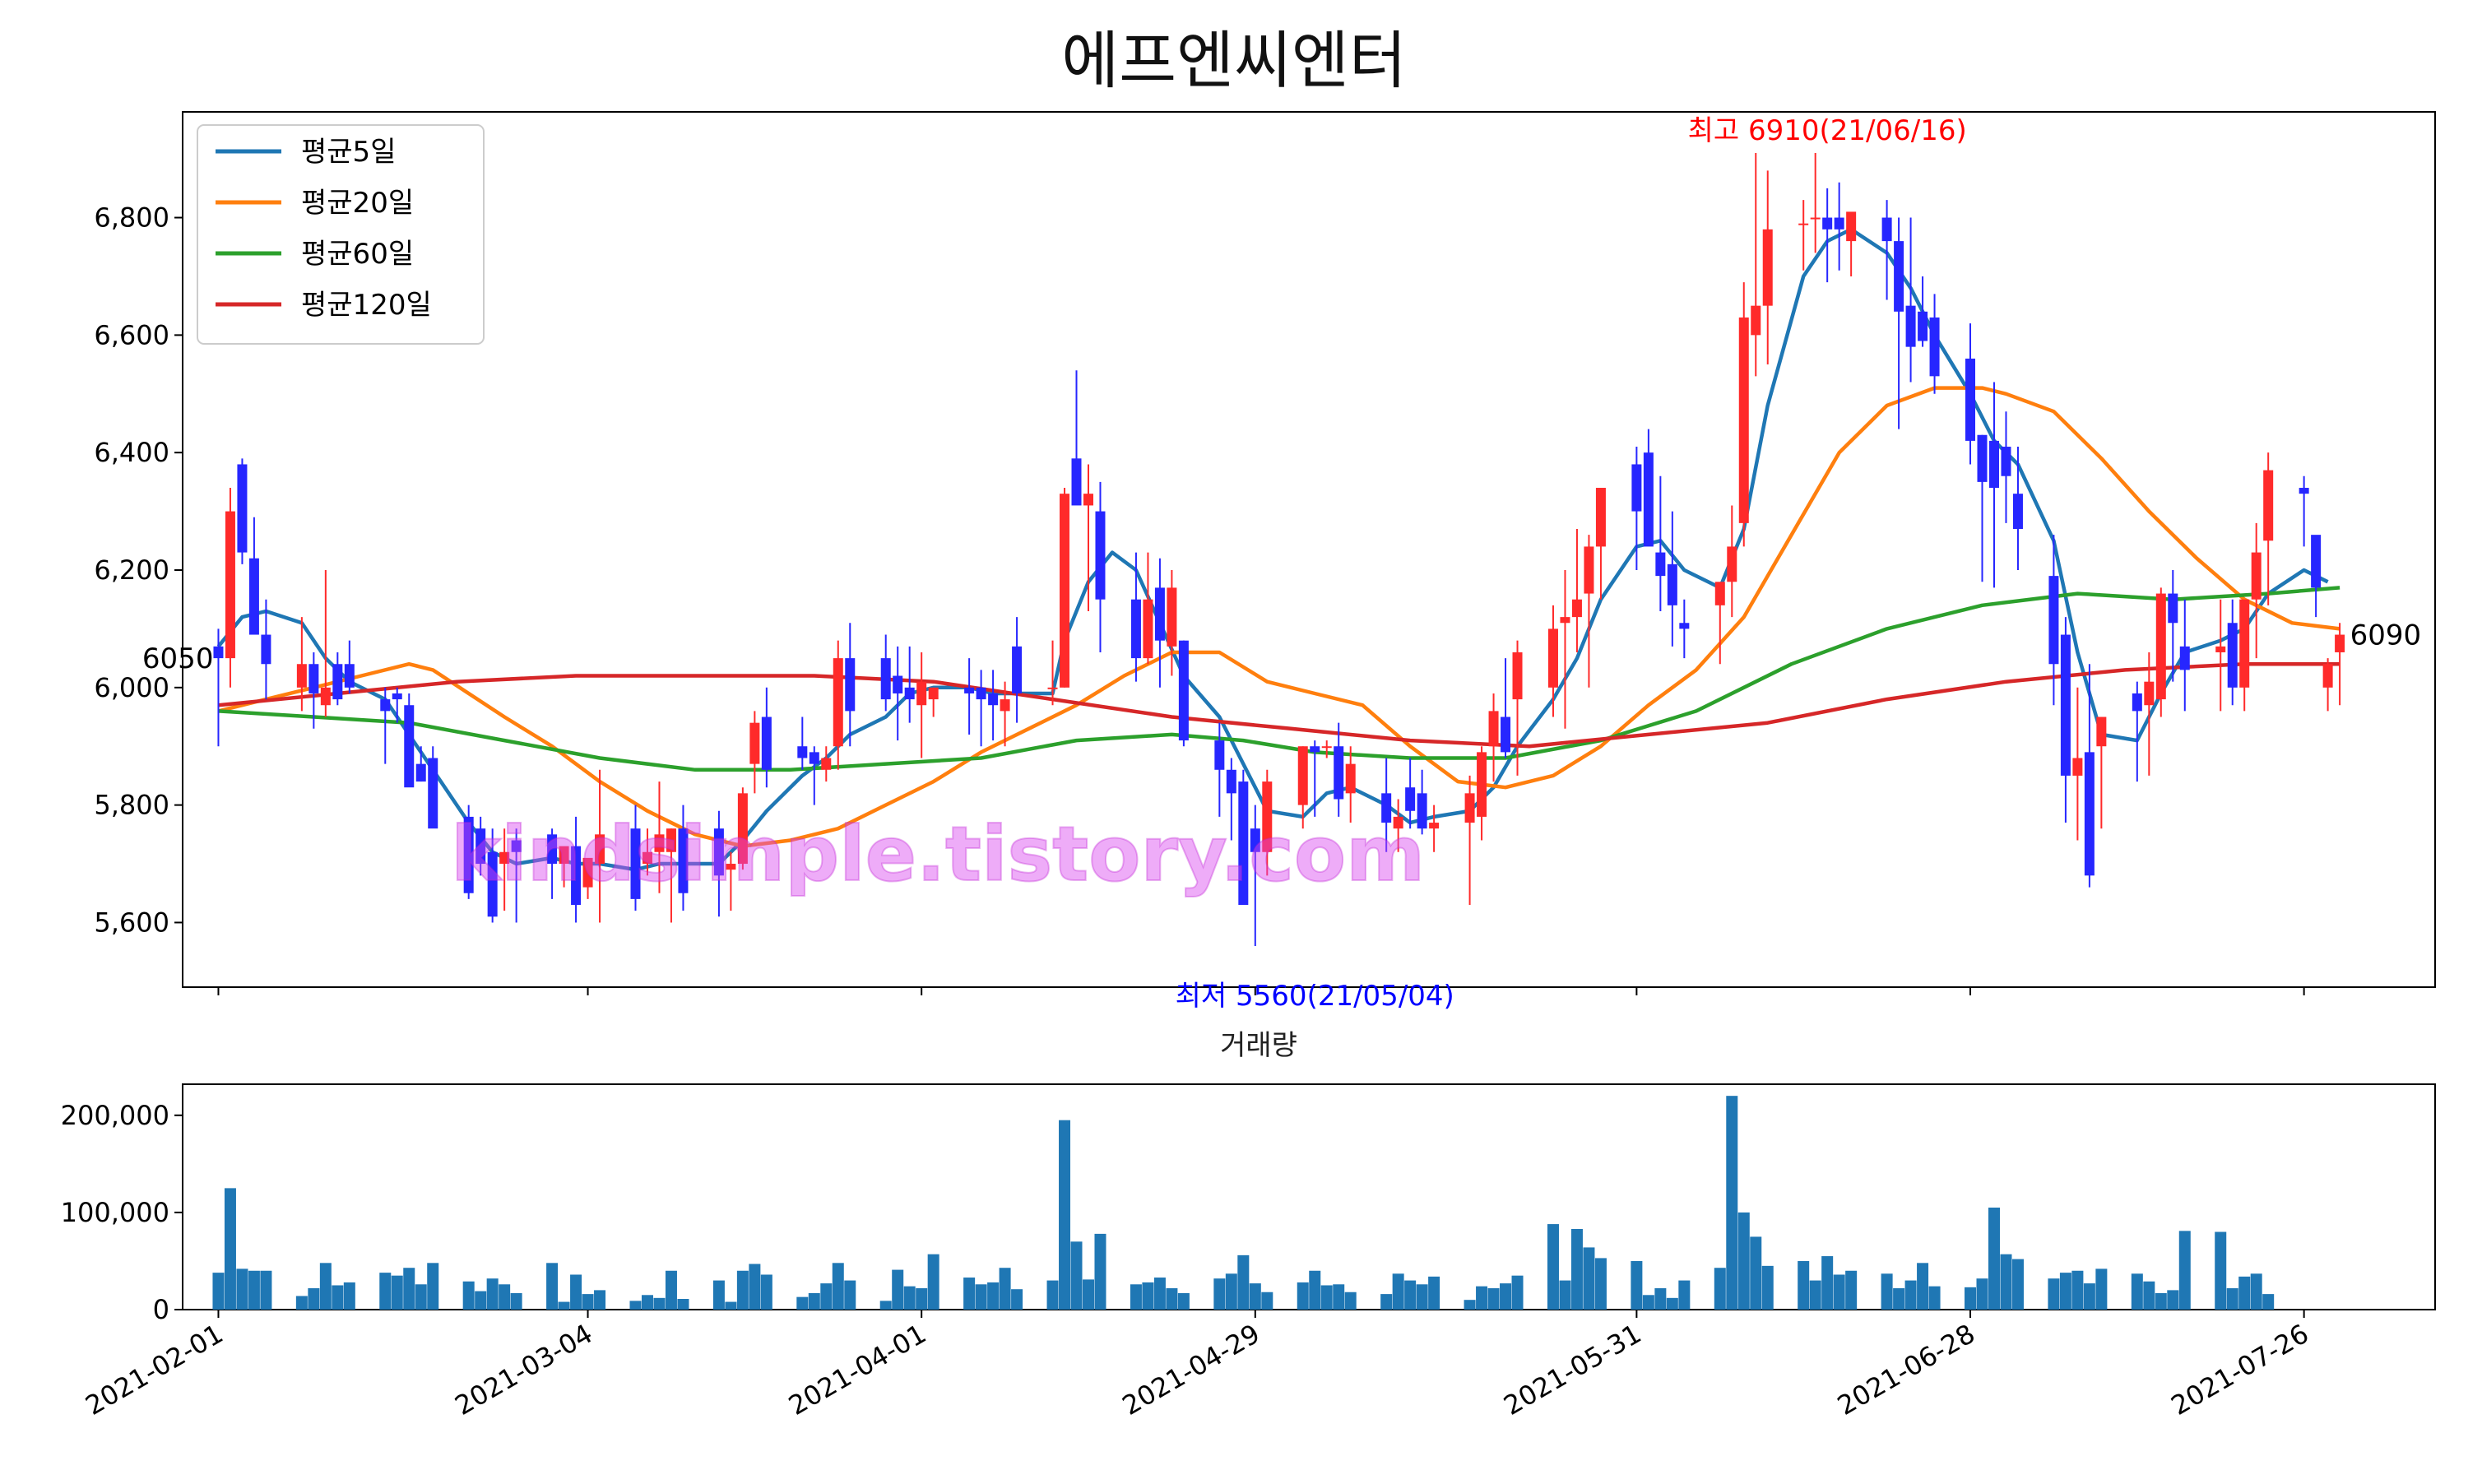 This screenshot has height=1484, width=2468. What do you see at coordinates (131, 922) in the screenshot?
I see `price-y-tick-label: 5,600` at bounding box center [131, 922].